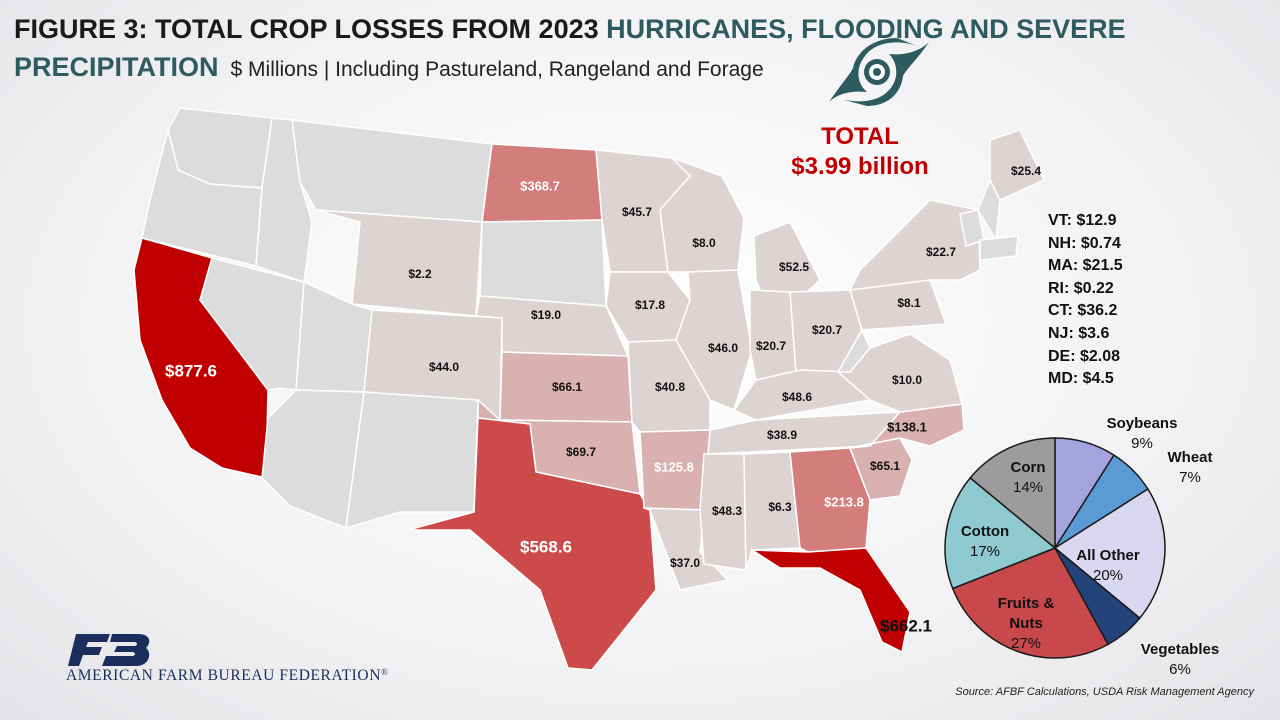 Image resolution: width=1280 pixels, height=720 pixels. I want to click on ne-state-value: MA: $21.5, so click(1085, 266).